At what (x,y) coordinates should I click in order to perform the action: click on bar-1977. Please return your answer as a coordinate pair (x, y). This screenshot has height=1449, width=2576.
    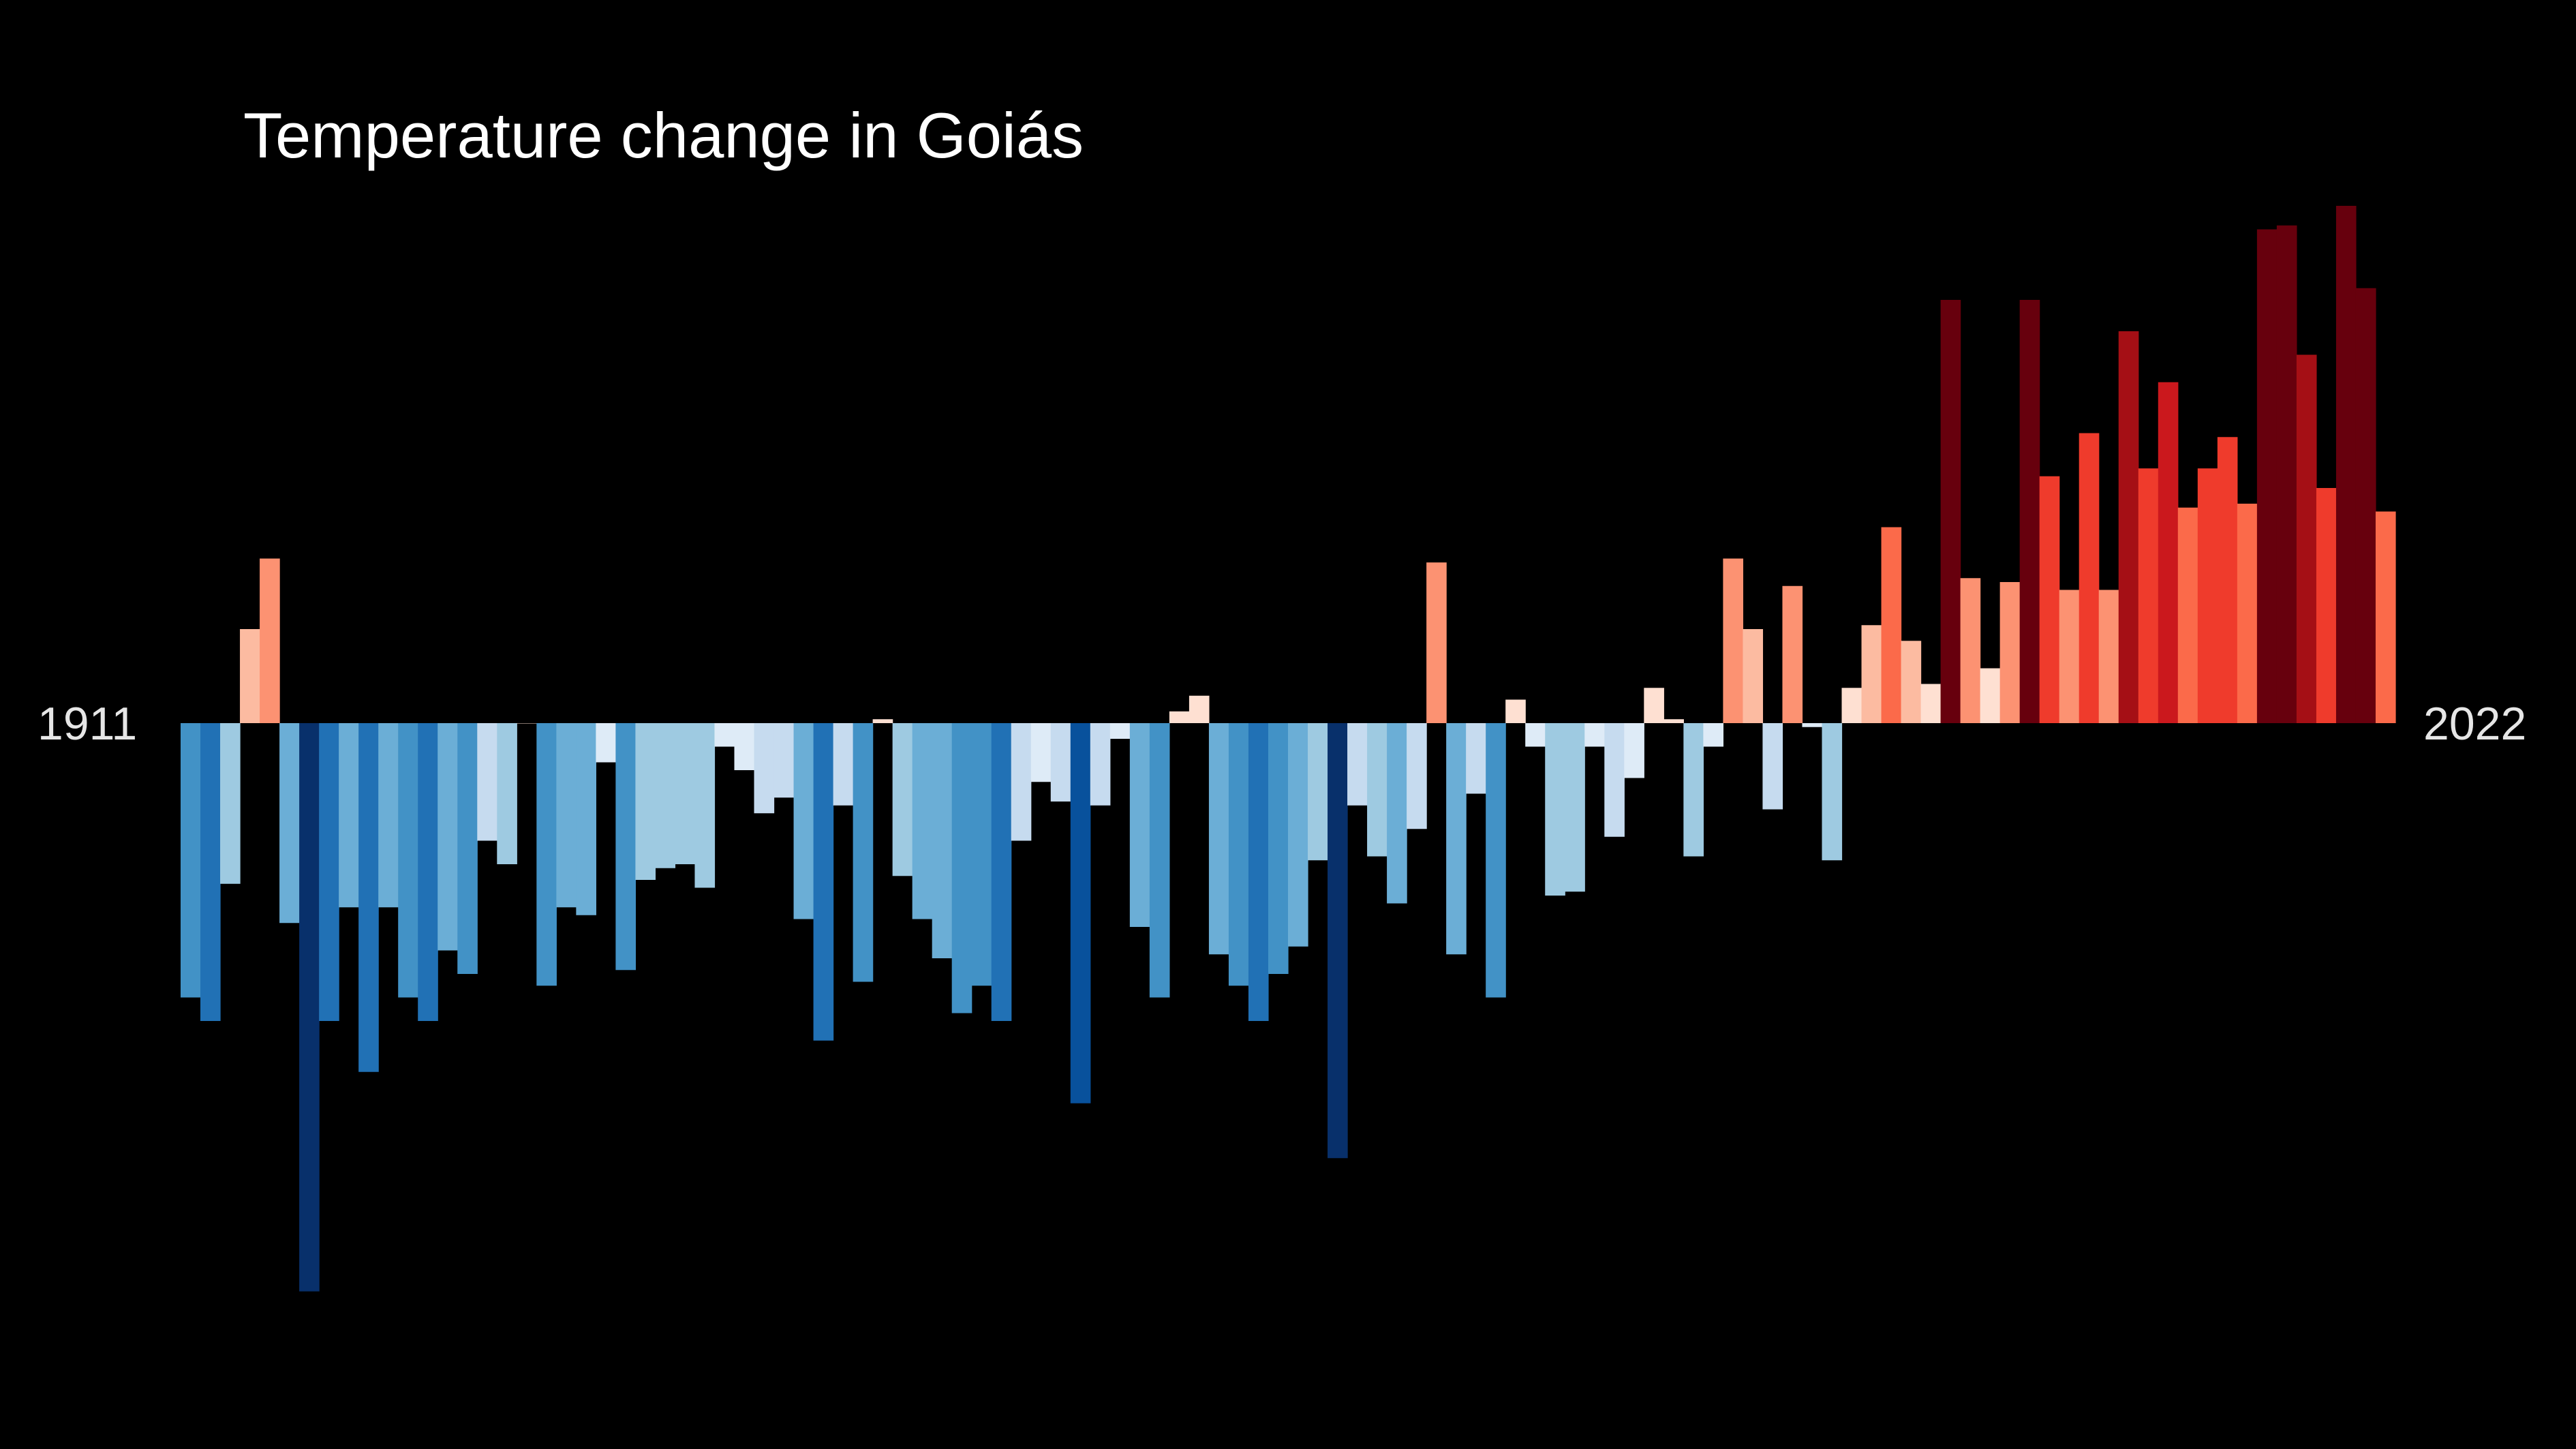
    Looking at the image, I should click on (1496, 861).